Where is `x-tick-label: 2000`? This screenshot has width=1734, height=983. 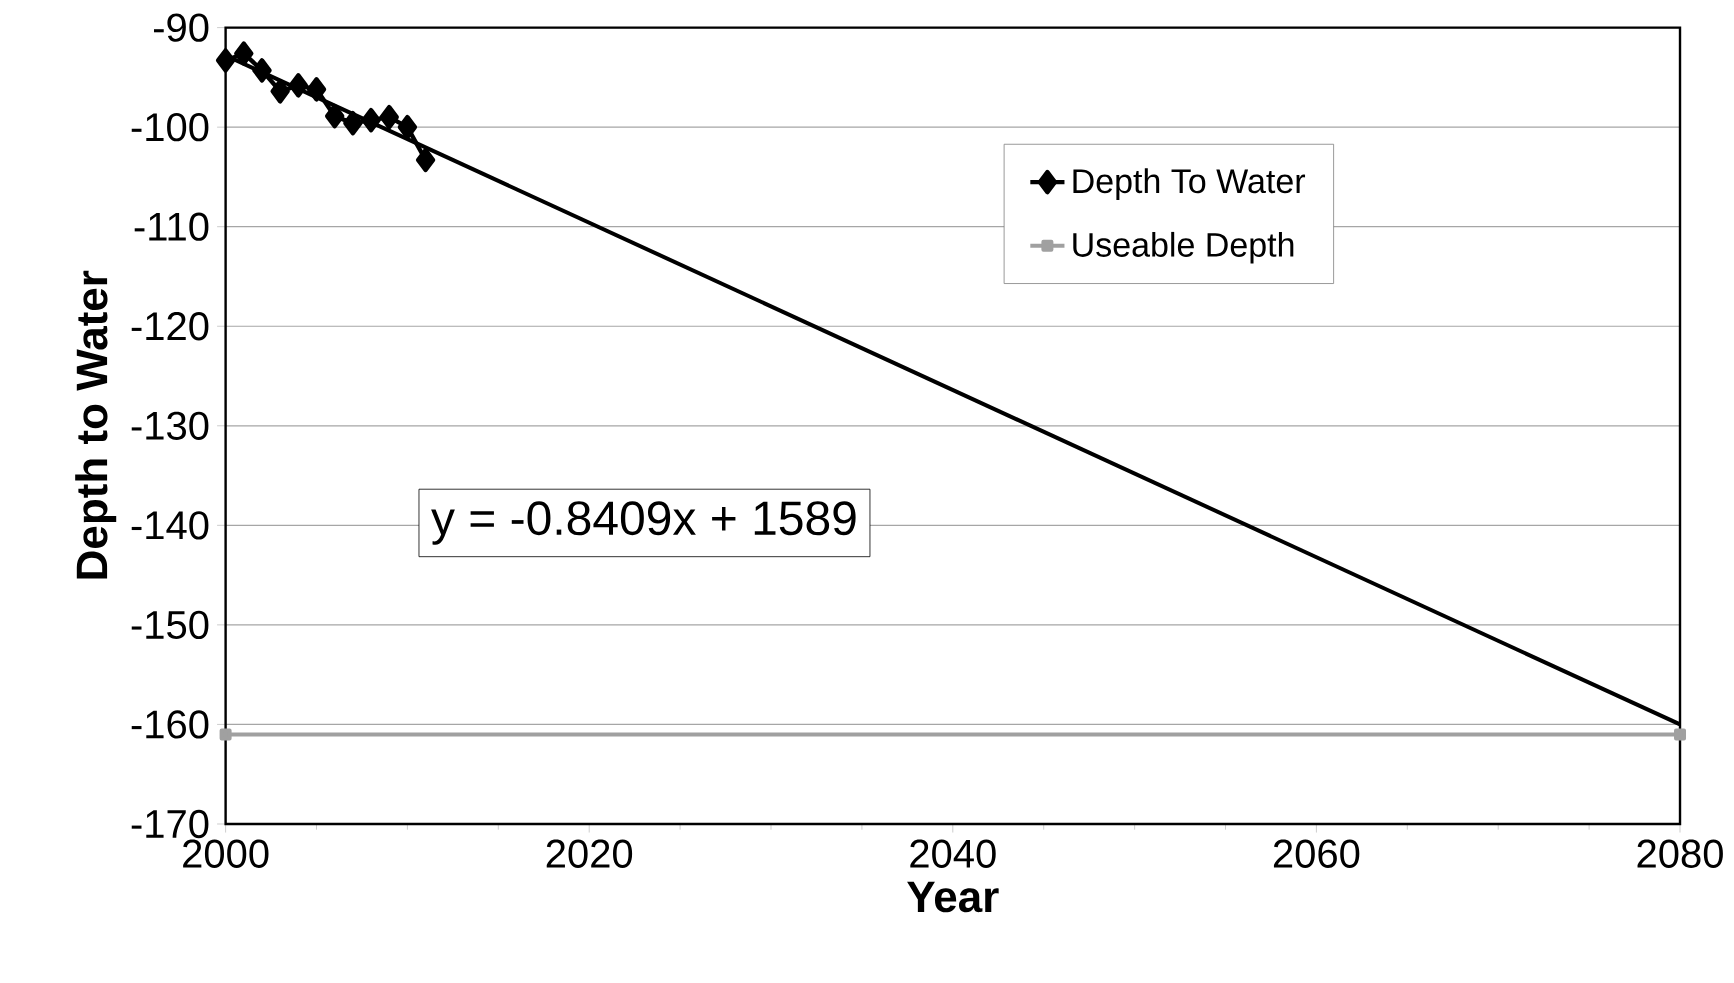 x-tick-label: 2000 is located at coordinates (226, 853).